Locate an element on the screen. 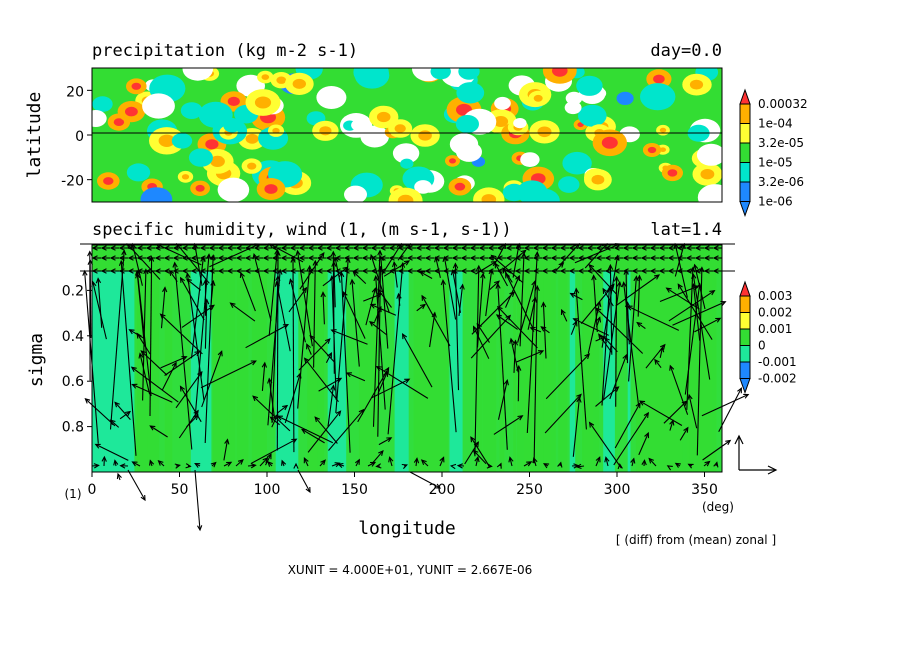  humidity-y-axis: 0.2 0.4 0.6 0.8 is located at coordinates (77, 359).